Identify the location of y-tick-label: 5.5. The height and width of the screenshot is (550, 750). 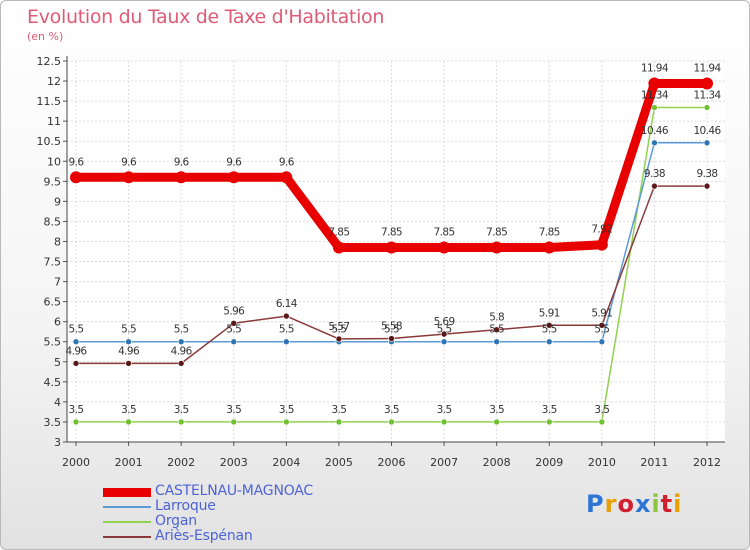
(53, 342).